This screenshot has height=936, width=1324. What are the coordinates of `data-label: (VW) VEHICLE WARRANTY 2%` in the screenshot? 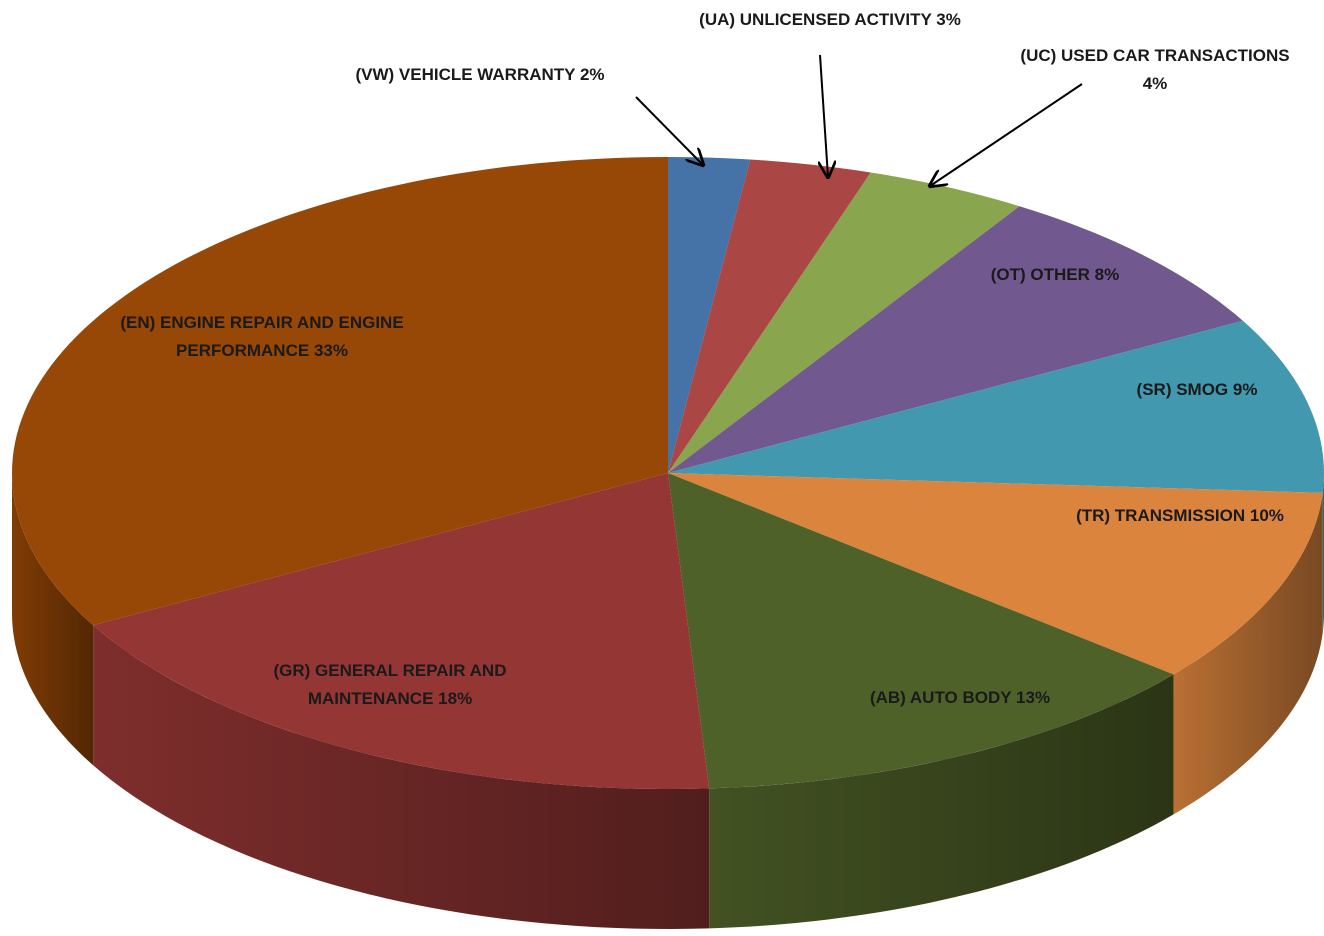 It's located at (479, 75).